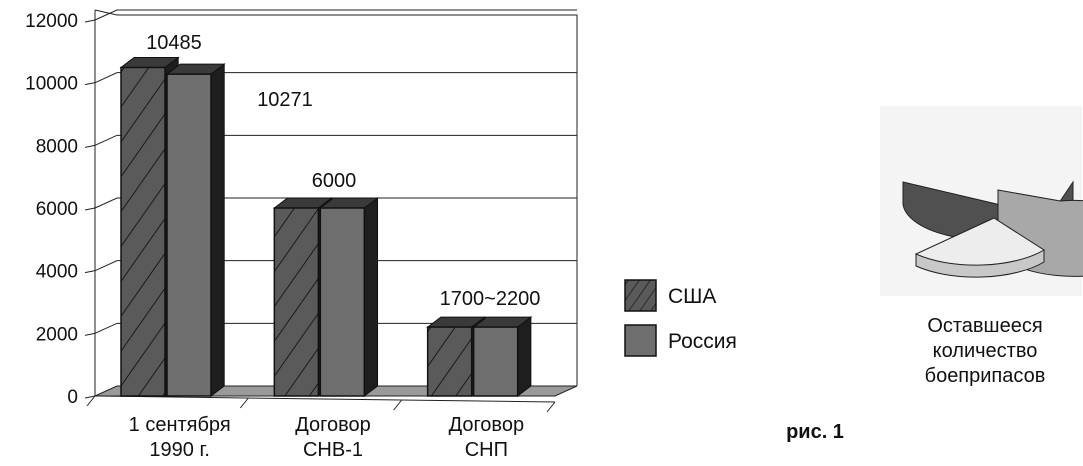 Image resolution: width=1083 pixels, height=466 pixels. Describe the element at coordinates (51, 84) in the screenshot. I see `y-tick-label: 10000` at that location.